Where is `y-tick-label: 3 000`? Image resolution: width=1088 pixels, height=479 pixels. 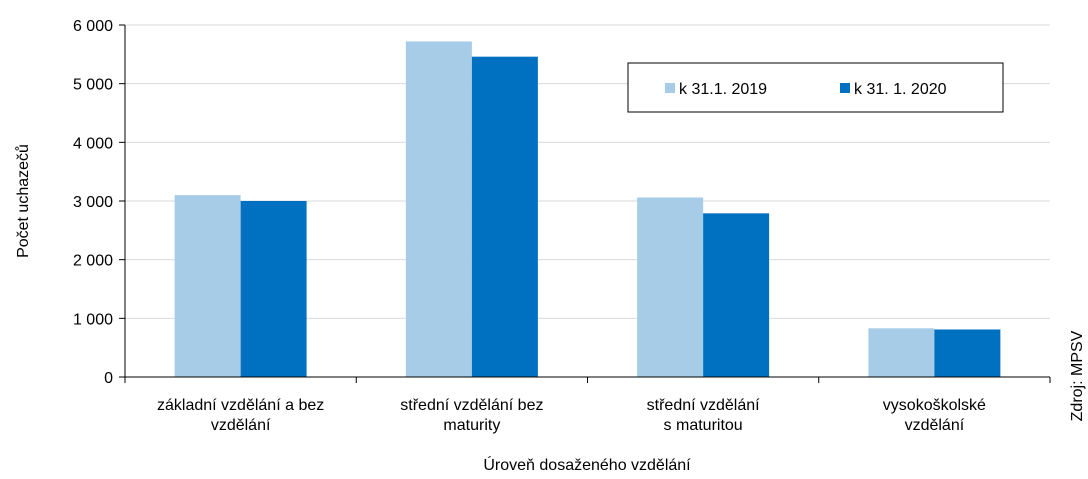
y-tick-label: 3 000 is located at coordinates (93, 202).